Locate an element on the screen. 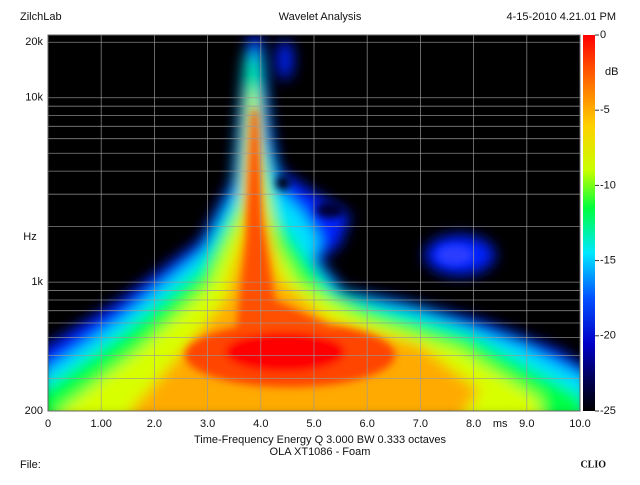 The image size is (640, 485). x-tick-label: 3.0 is located at coordinates (207, 424).